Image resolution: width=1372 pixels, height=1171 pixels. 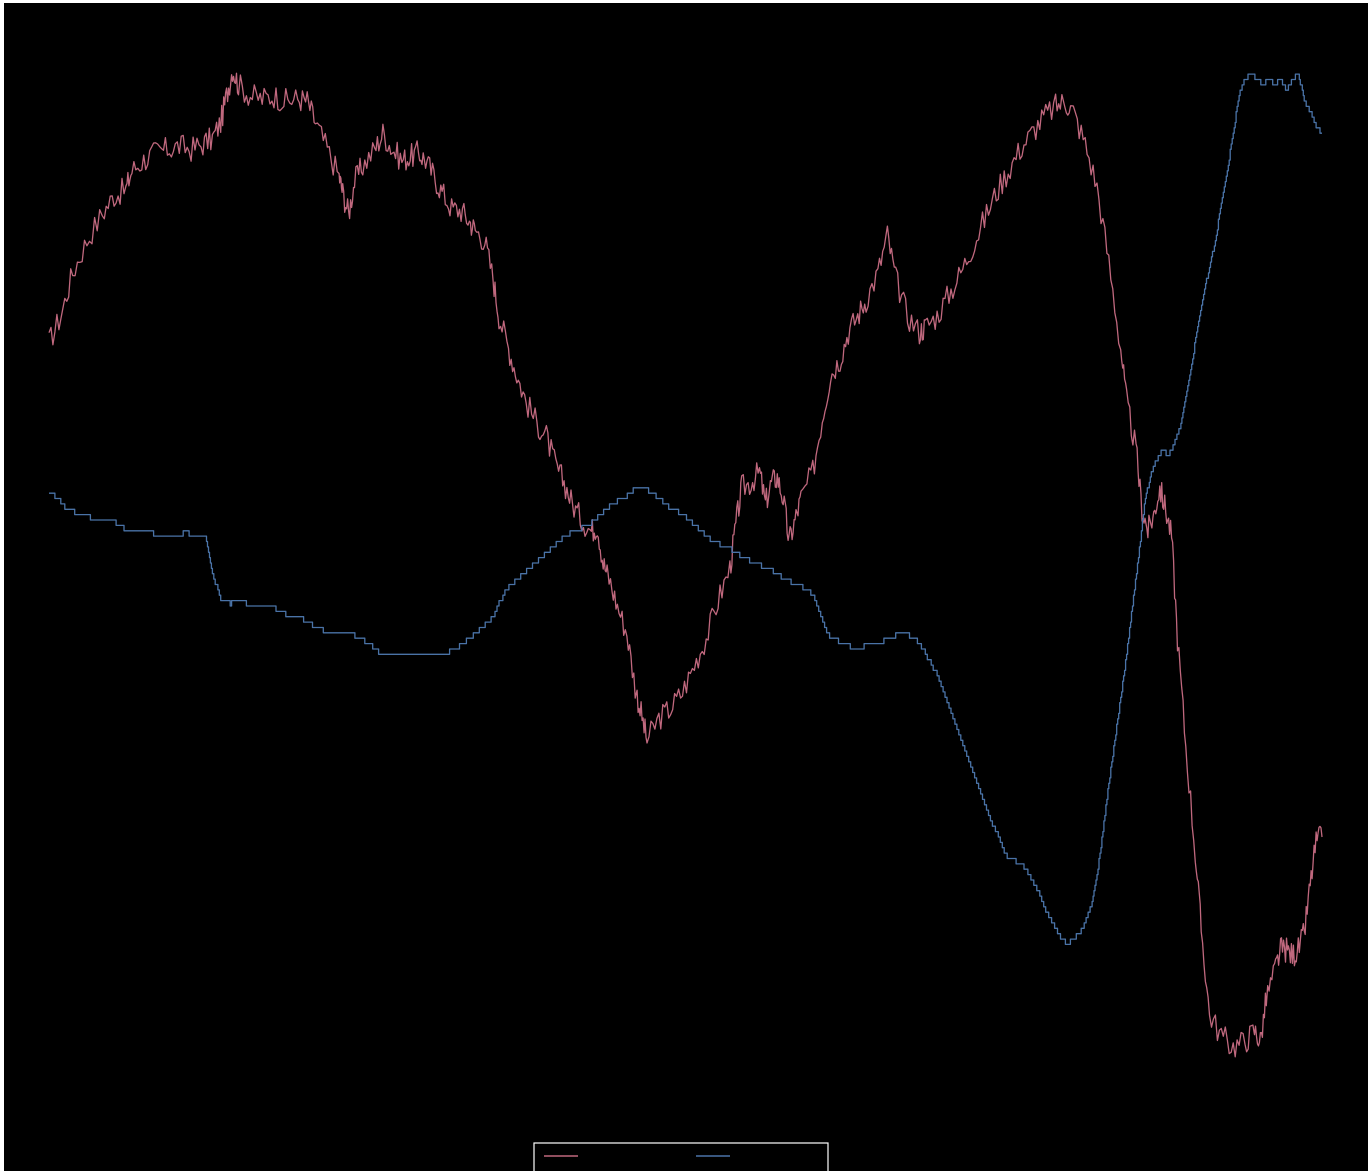 I want to click on legend-box, so click(x=681, y=1156).